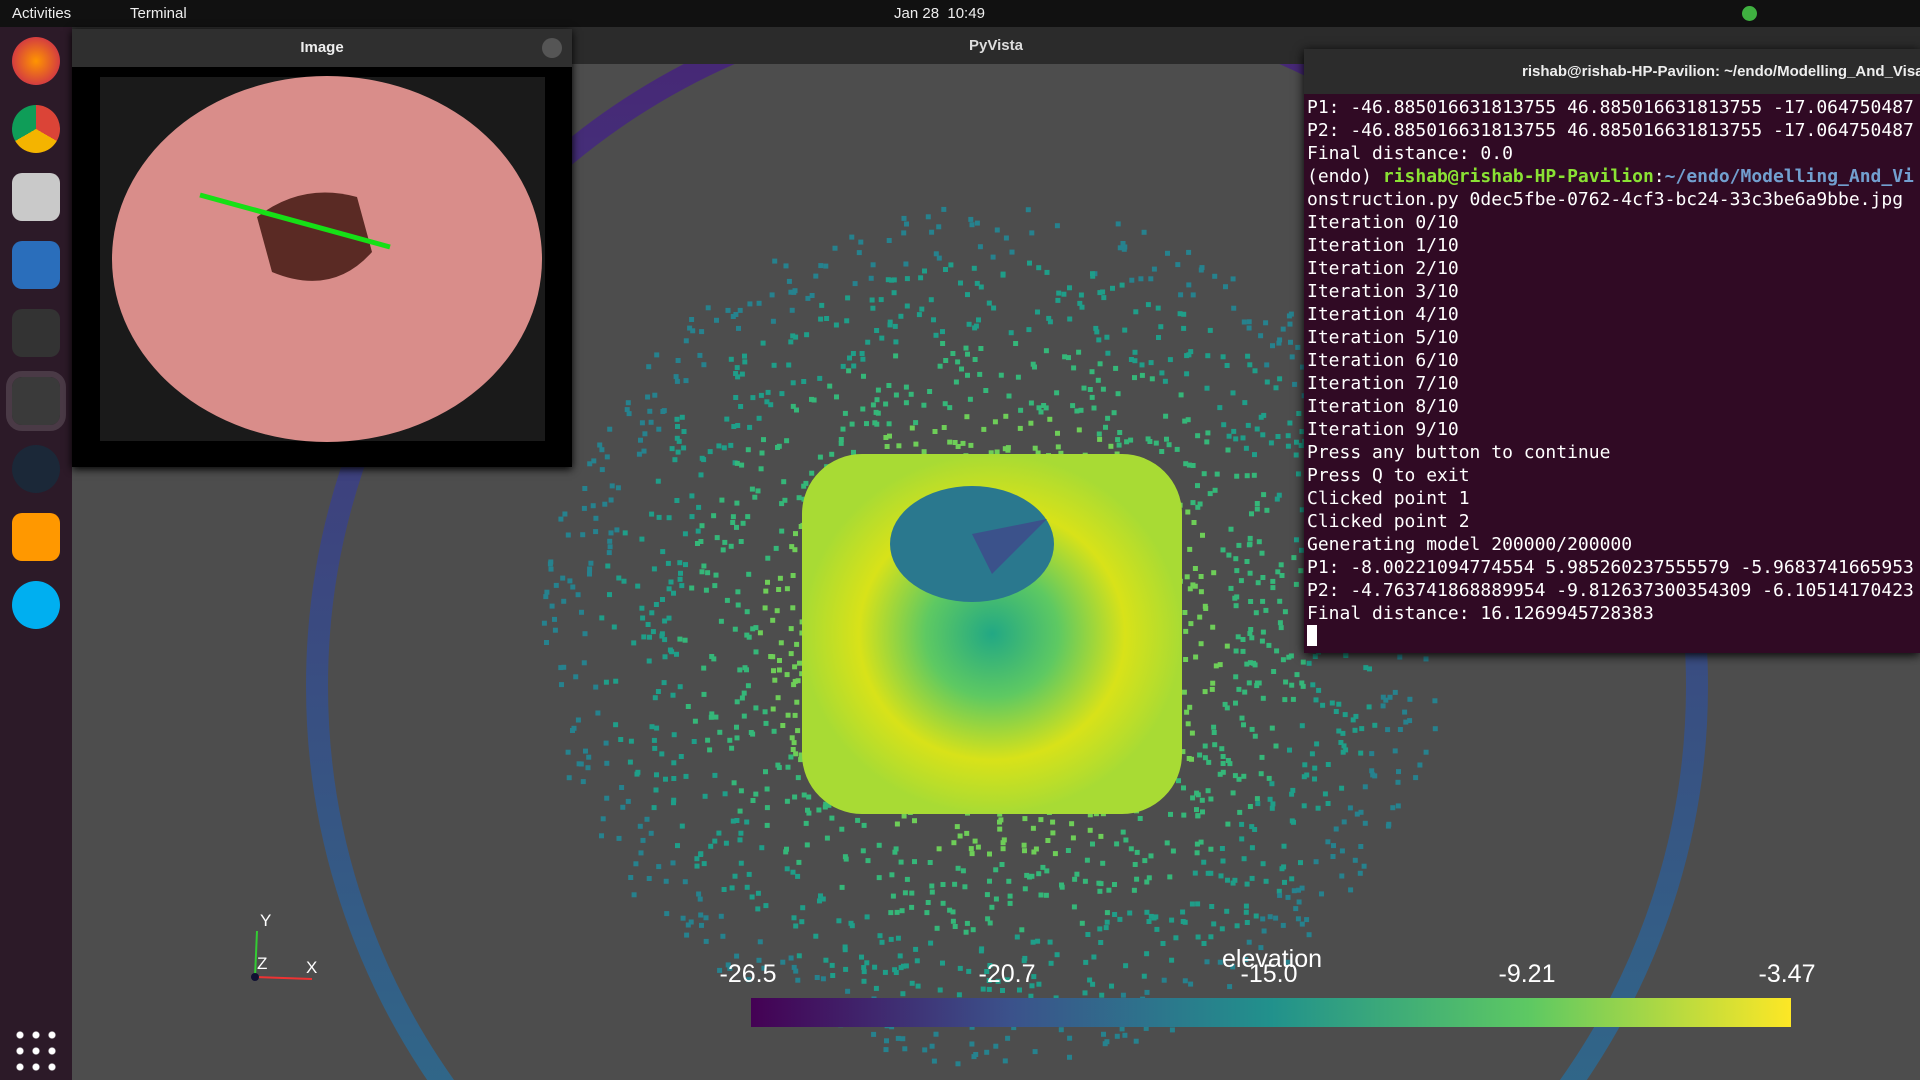 The width and height of the screenshot is (1920, 1080). Describe the element at coordinates (36, 129) in the screenshot. I see `chrome-icon` at that location.